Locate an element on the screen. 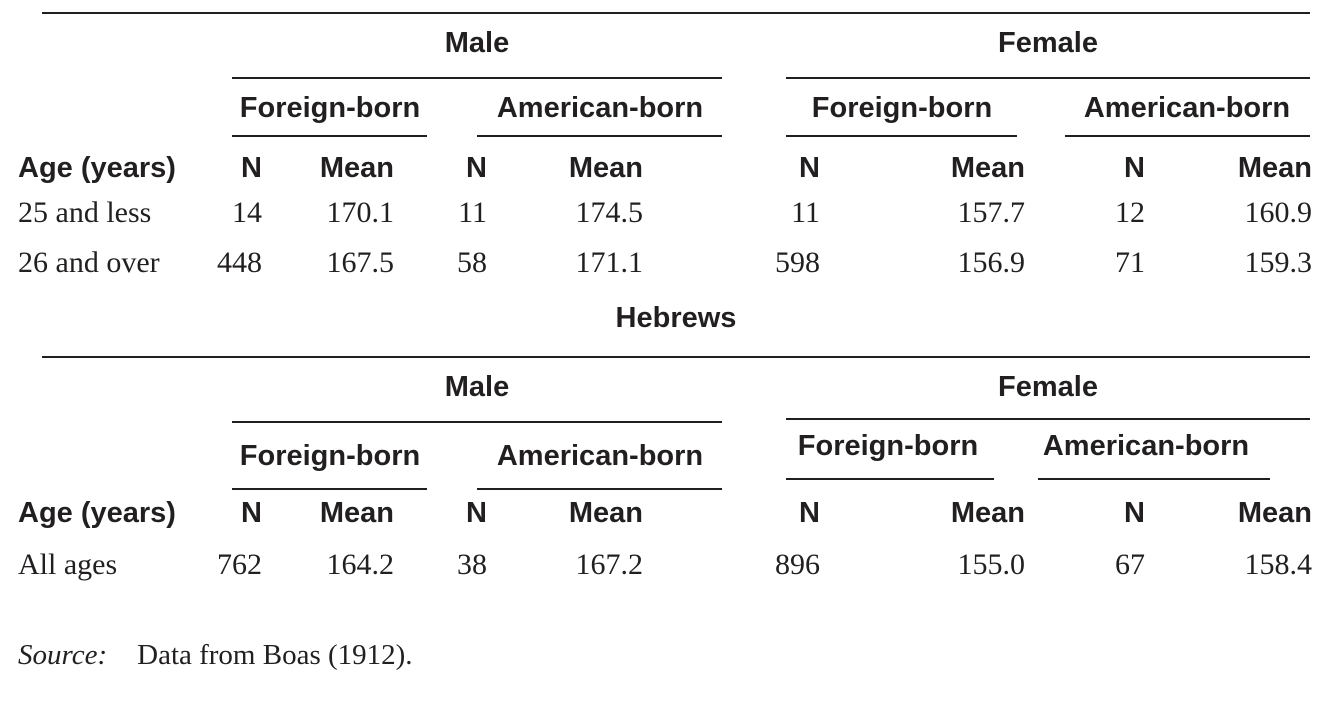 This screenshot has height=713, width=1324. panel2-female-ab-n-header: N is located at coordinates (1134, 513).